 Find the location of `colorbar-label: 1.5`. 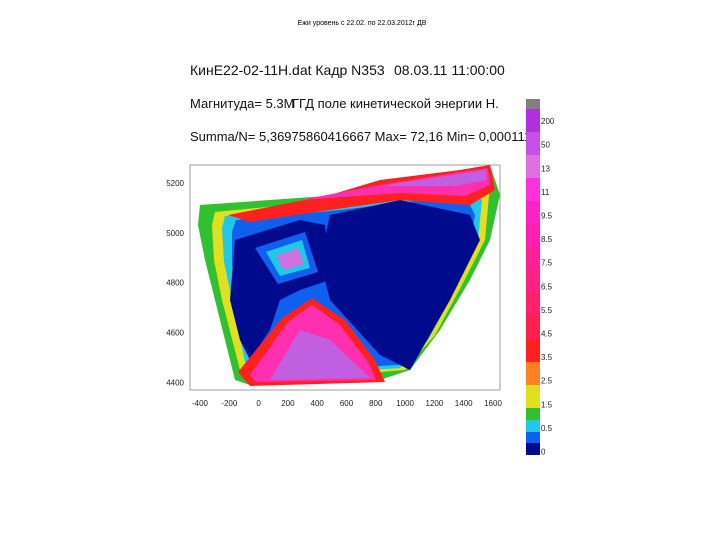

colorbar-label: 1.5 is located at coordinates (547, 404).